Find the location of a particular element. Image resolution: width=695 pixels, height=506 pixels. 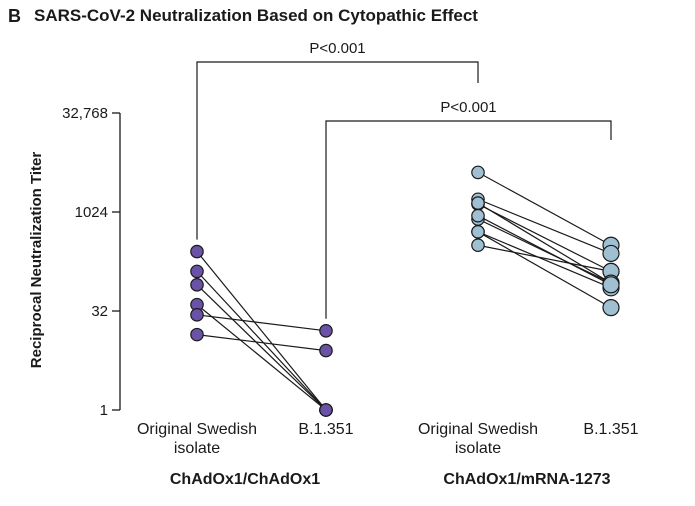

panel-letter: B is located at coordinates (14, 16).